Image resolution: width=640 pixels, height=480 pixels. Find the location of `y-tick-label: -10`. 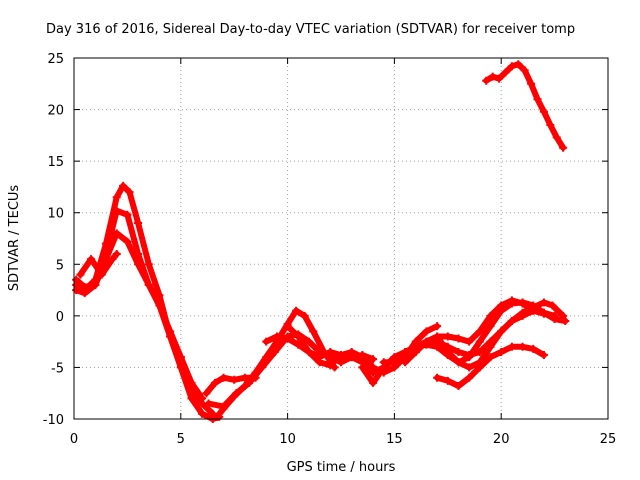

y-tick-label: -10 is located at coordinates (53, 420).